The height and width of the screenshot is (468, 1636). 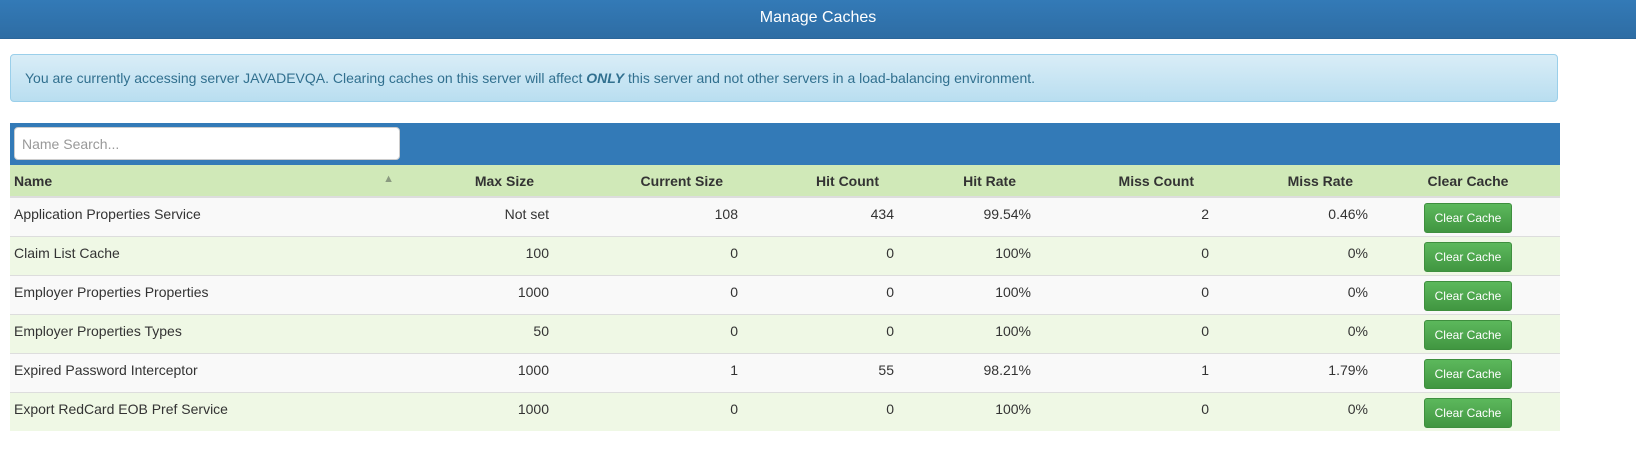 I want to click on cell-name: Claim List Cache, so click(x=205, y=255).